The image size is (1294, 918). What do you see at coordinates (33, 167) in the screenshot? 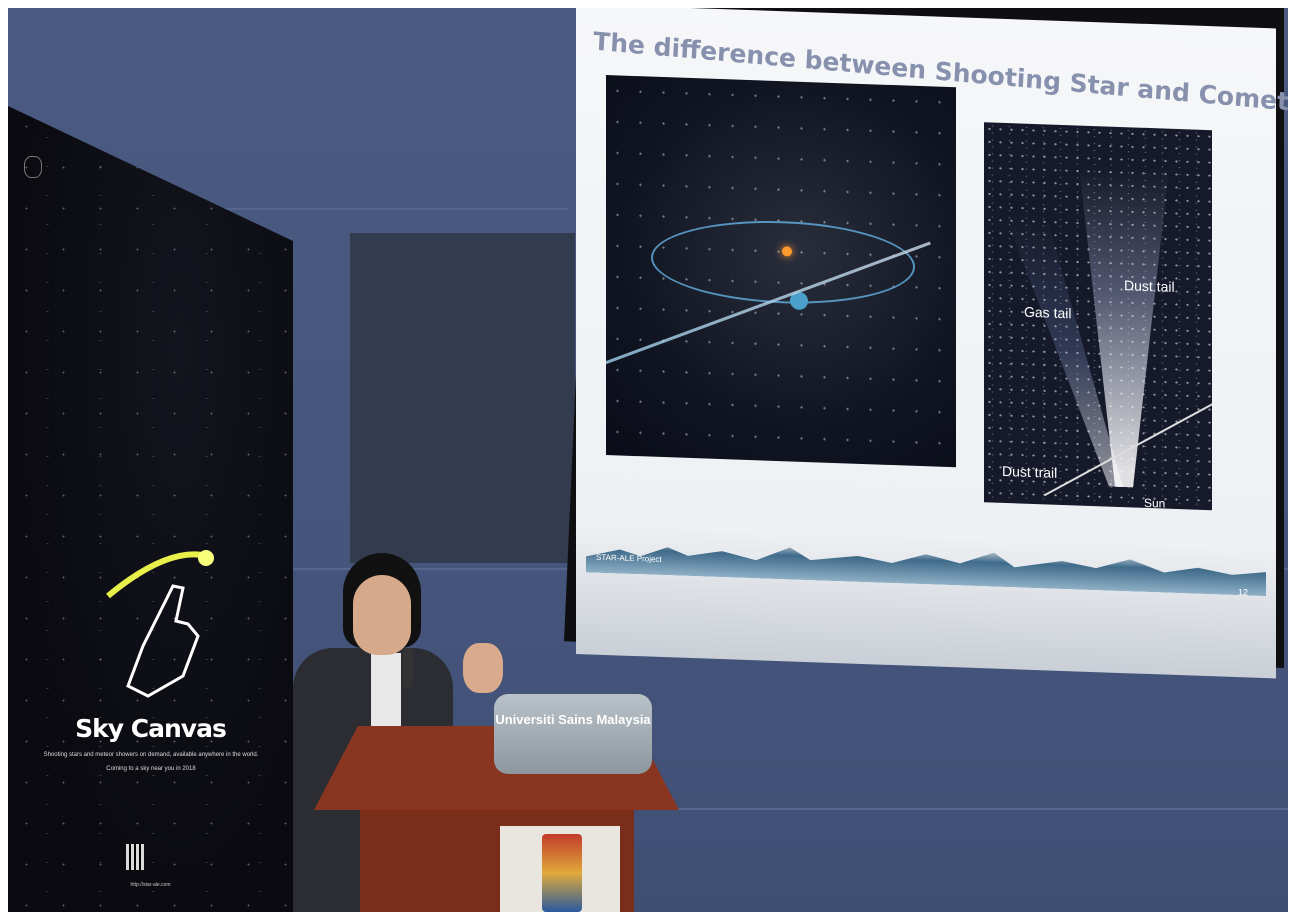
I see `banner-logo-icon` at bounding box center [33, 167].